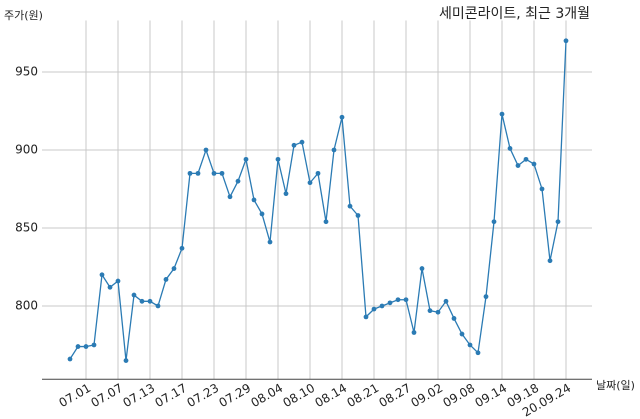 The height and width of the screenshot is (419, 640). What do you see at coordinates (362, 395) in the screenshot?
I see `x-tick-label: 08.21` at bounding box center [362, 395].